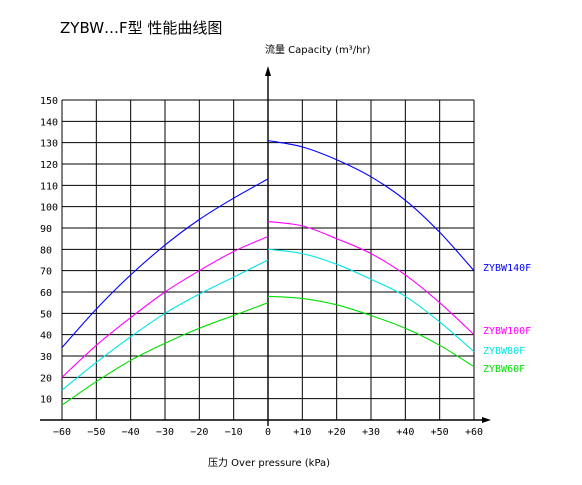 The height and width of the screenshot is (485, 582). I want to click on series-zybw60f-vacuum-line, so click(165, 354).